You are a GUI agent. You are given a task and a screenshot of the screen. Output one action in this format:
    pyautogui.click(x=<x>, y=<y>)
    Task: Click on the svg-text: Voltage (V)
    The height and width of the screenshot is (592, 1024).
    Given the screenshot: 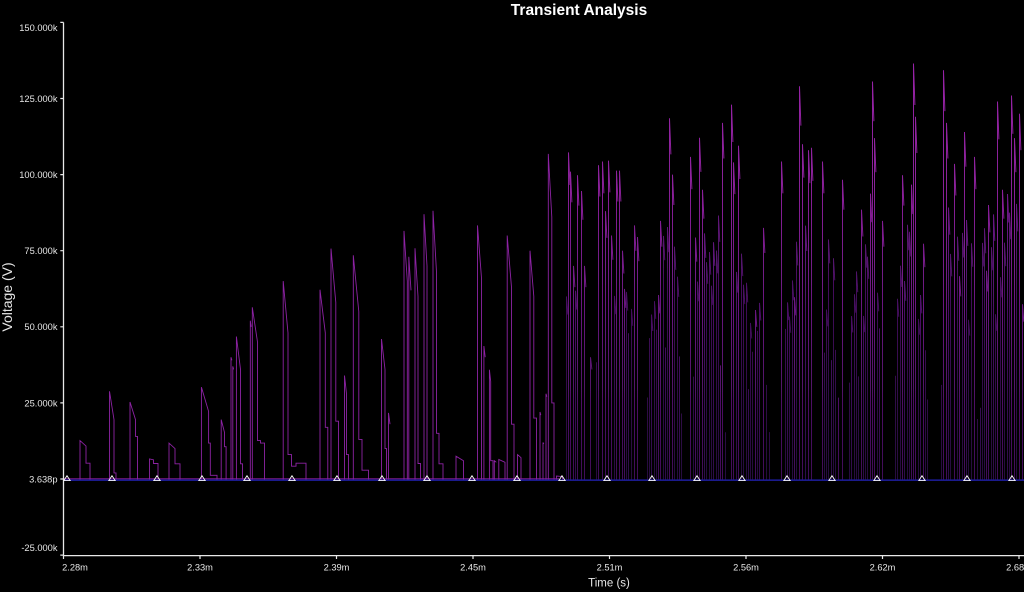 What is the action you would take?
    pyautogui.click(x=7, y=296)
    